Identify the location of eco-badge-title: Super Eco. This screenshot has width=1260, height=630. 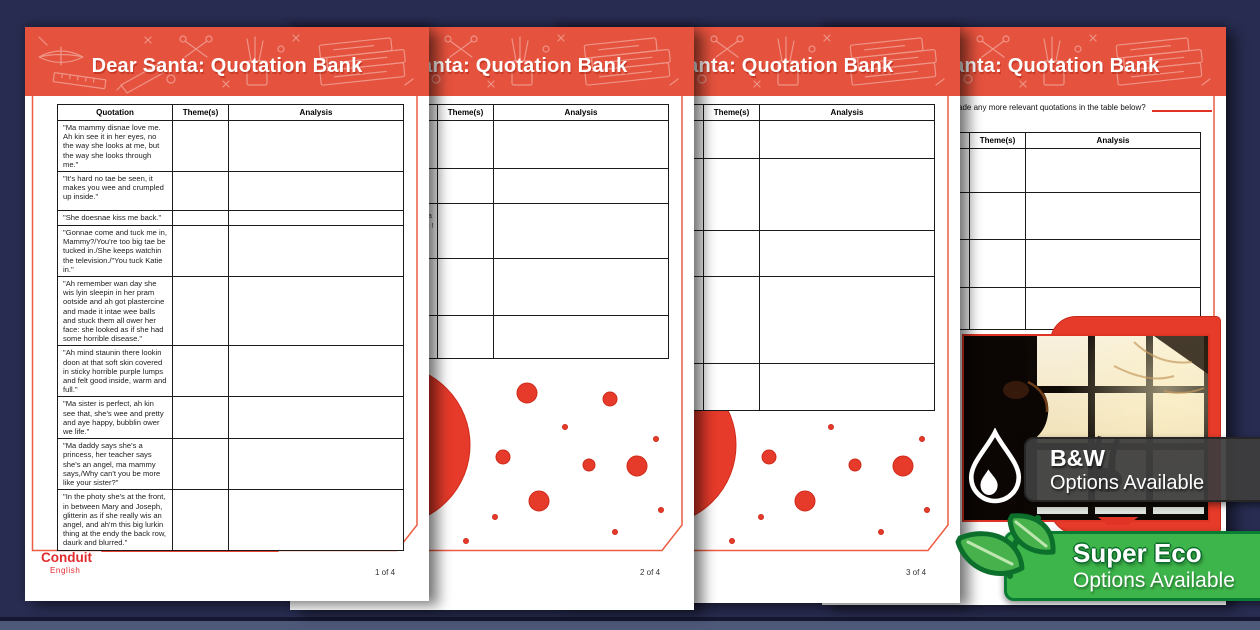
(1137, 553).